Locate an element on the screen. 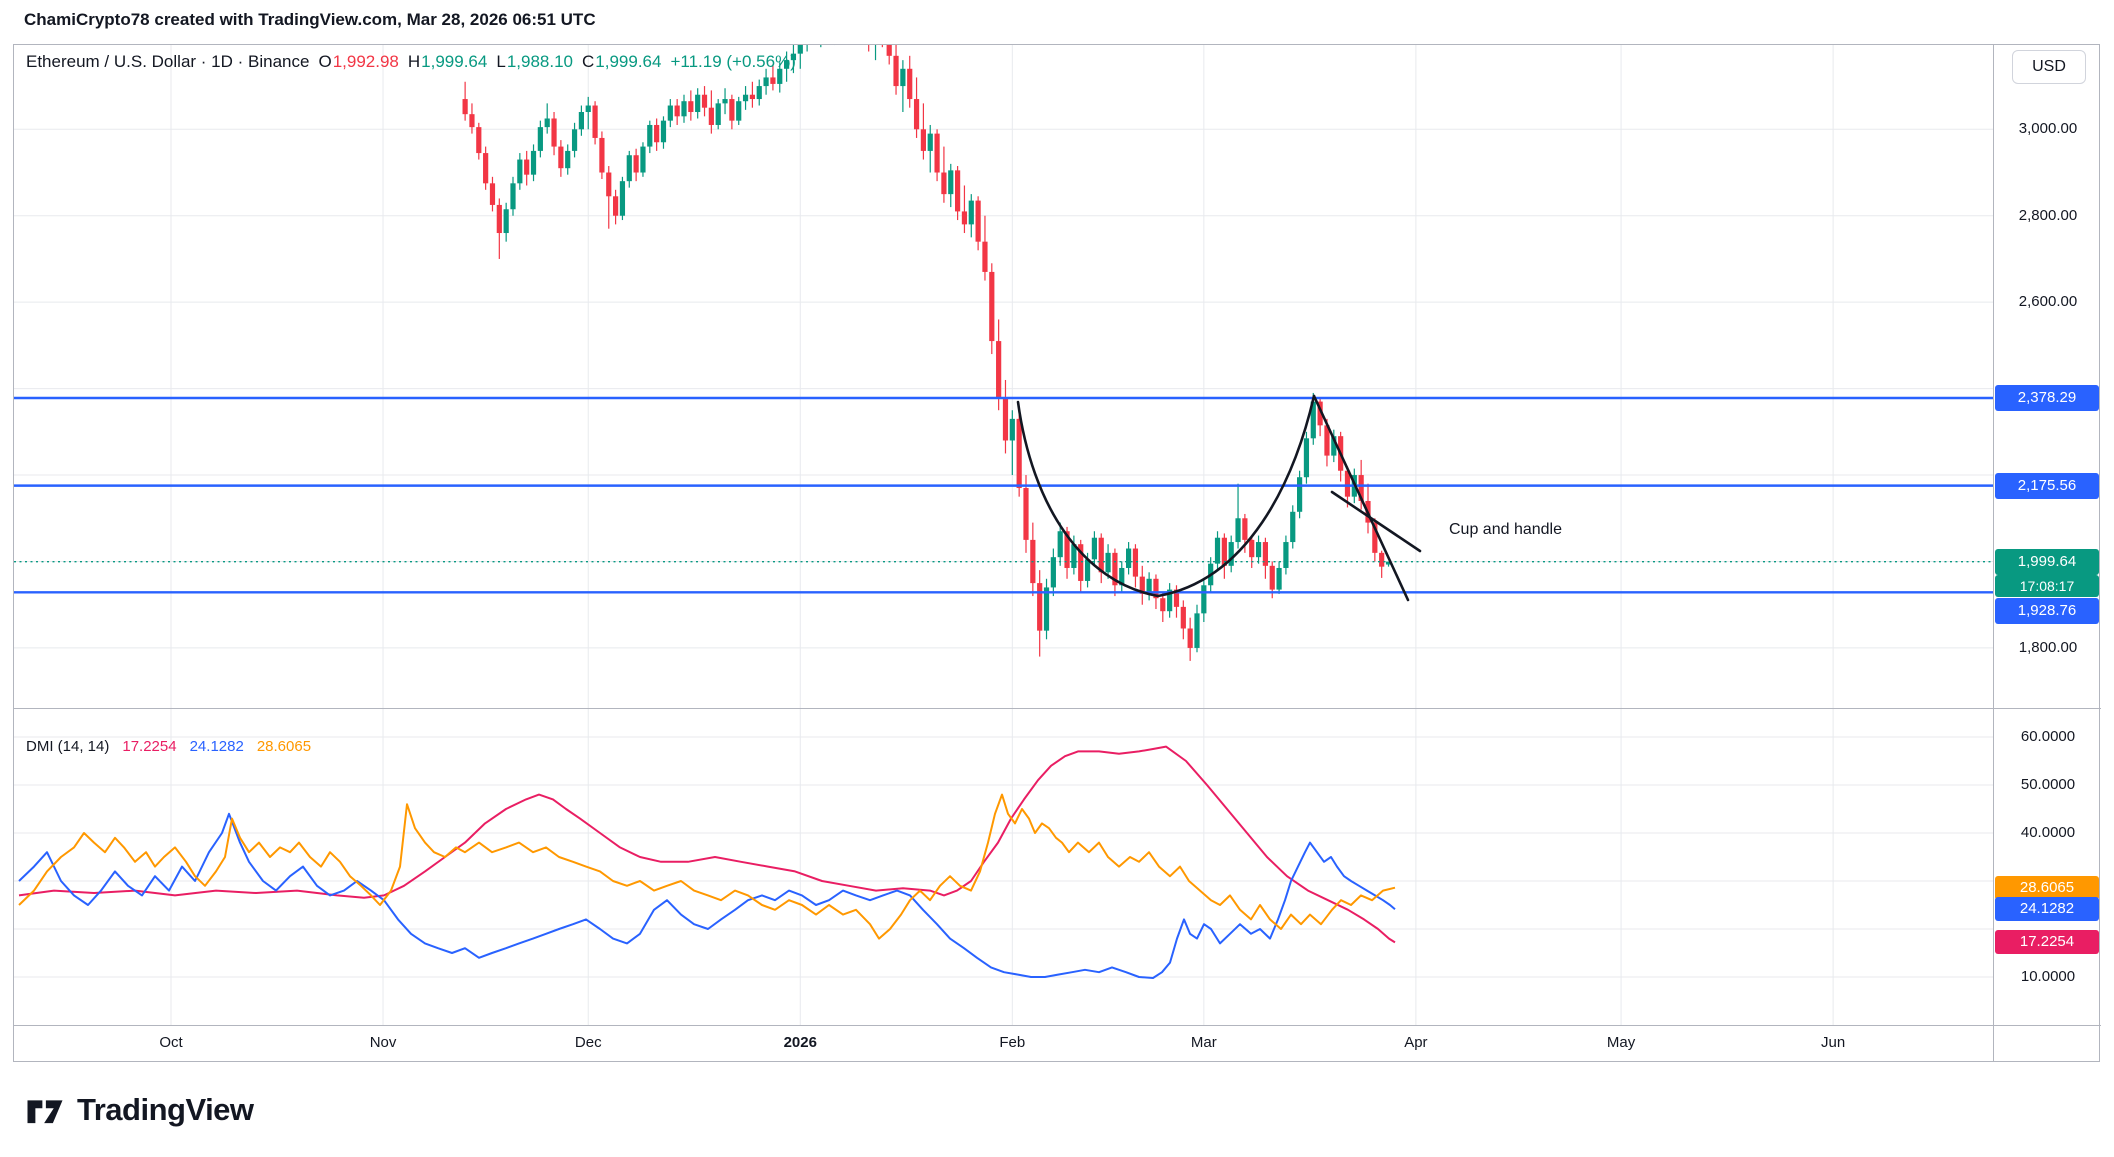 This screenshot has width=2114, height=1157. price-tag: 1,999.64 is located at coordinates (2047, 561).